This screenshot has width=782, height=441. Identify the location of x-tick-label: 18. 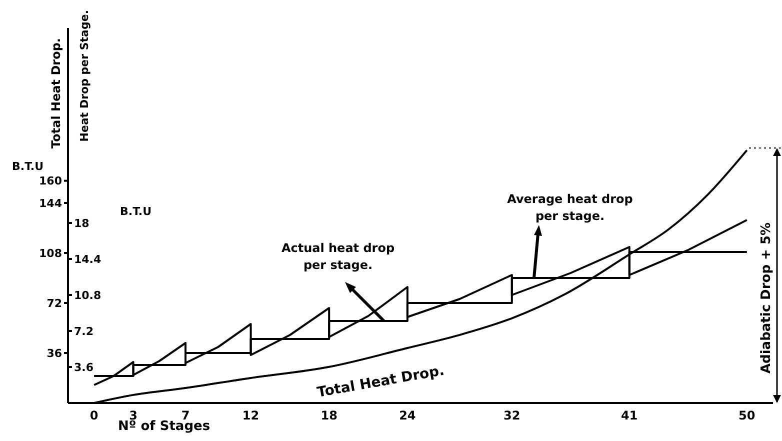
(329, 415).